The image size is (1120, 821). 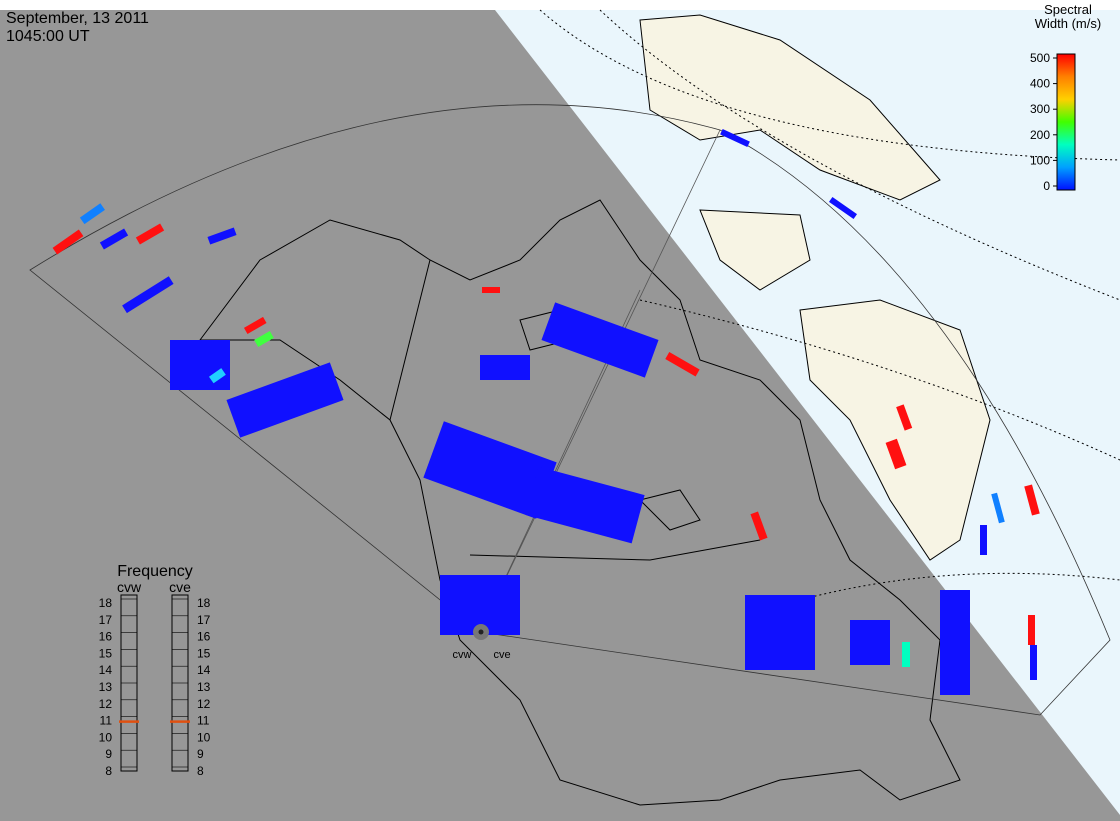 I want to click on colorbar-tick-label: 100, so click(x=1040, y=160).